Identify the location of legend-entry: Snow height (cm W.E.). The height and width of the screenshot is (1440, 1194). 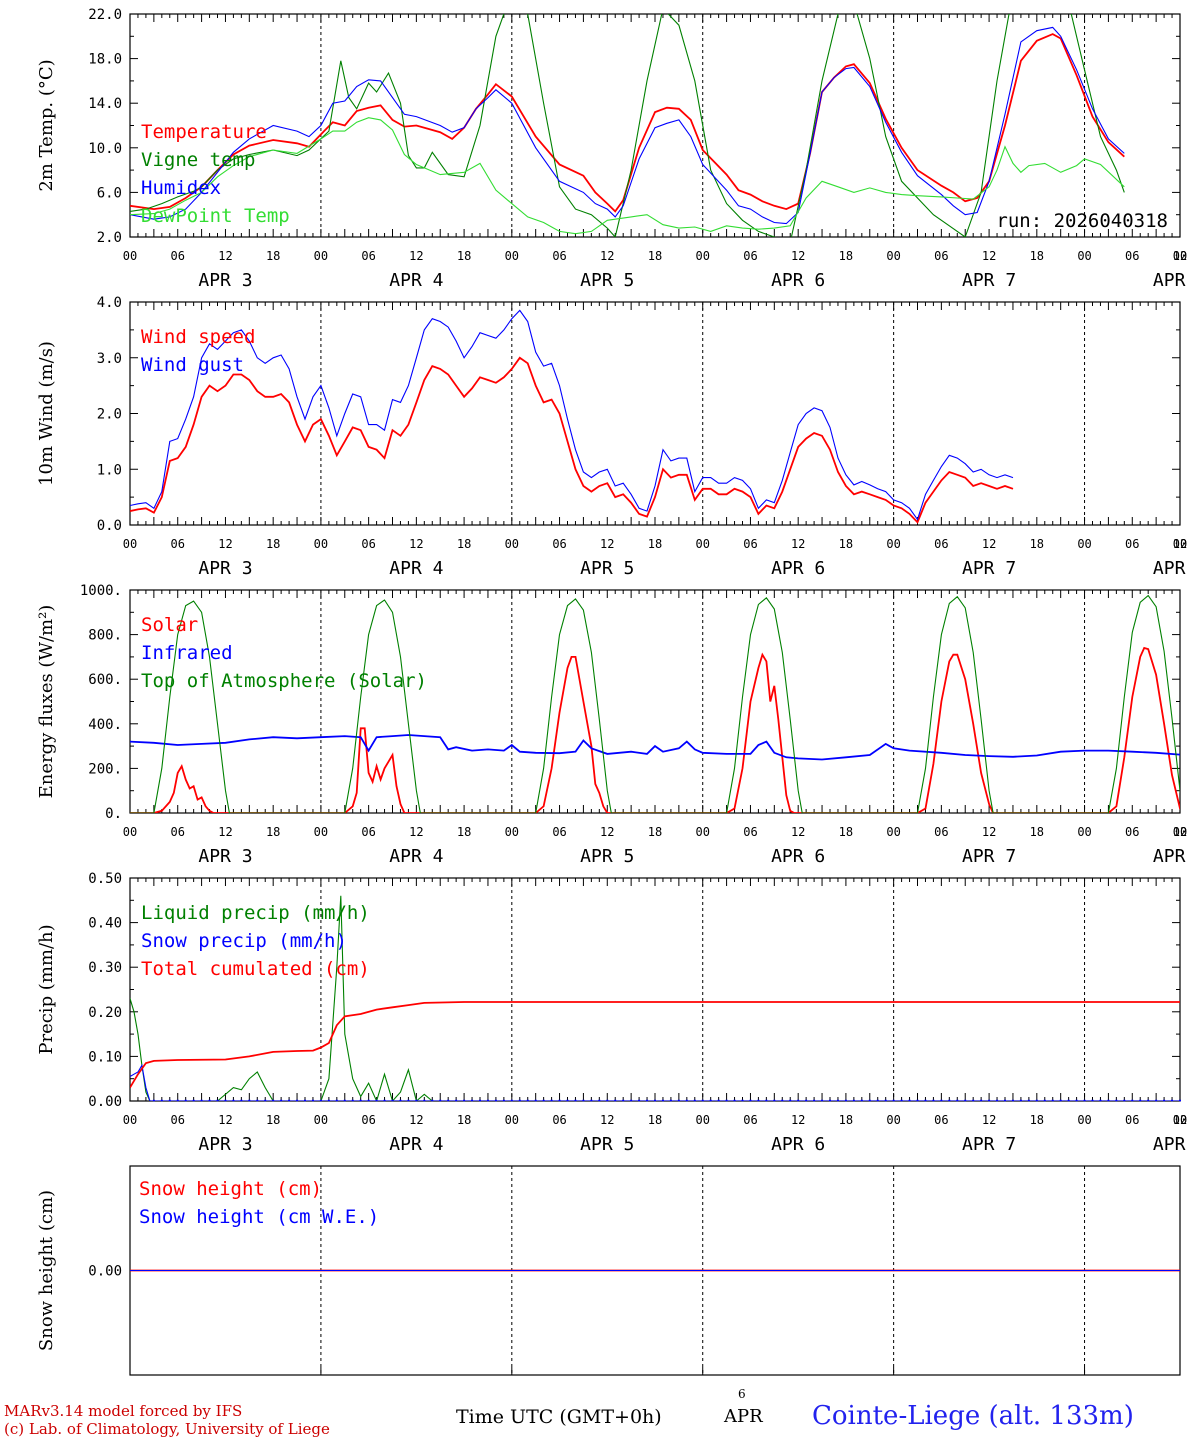
(259, 1217).